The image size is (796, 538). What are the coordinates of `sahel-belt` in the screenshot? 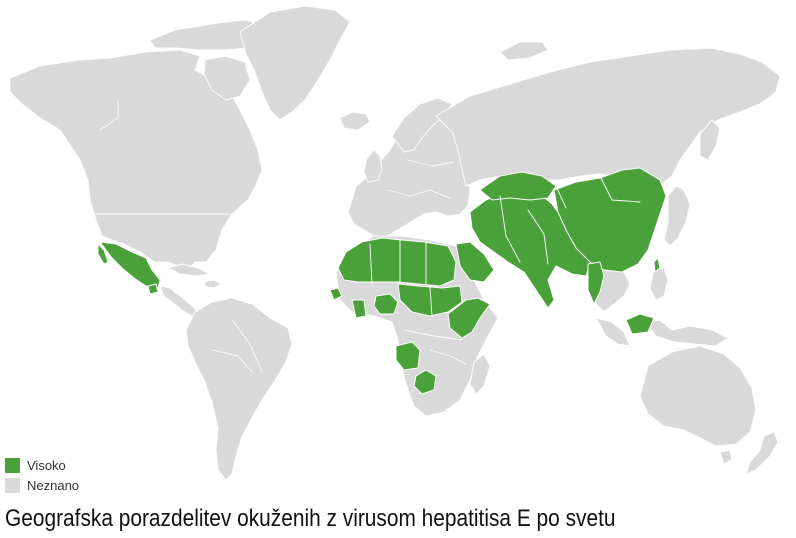 It's located at (430, 300).